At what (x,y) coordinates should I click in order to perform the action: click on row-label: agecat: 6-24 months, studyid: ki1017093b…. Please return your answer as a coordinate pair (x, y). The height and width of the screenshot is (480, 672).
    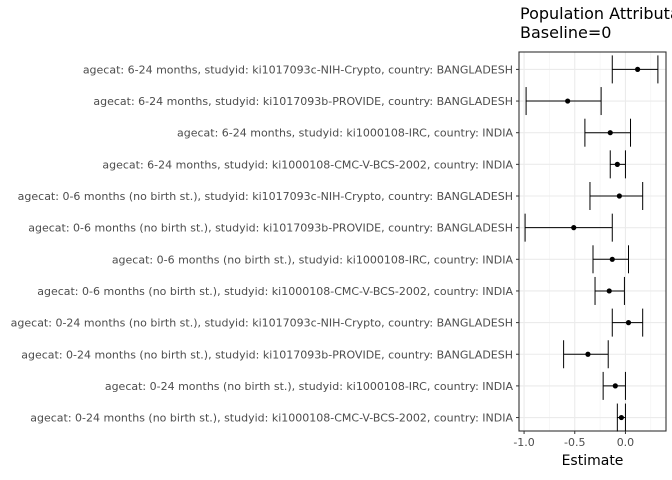
    Looking at the image, I should click on (303, 101).